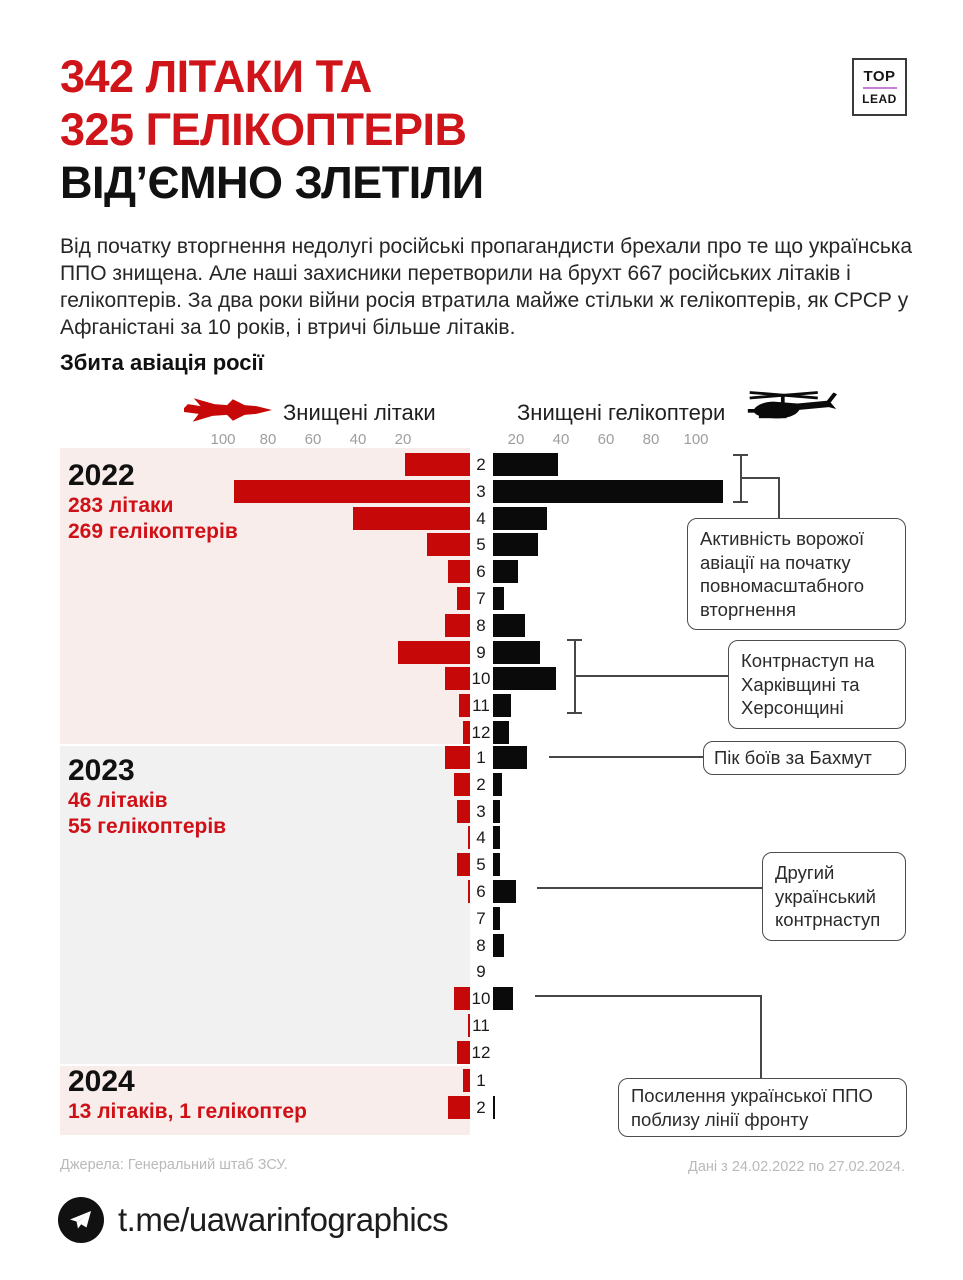 This screenshot has height=1280, width=963. I want to click on telegram-row: t.me/uawarinfographics, so click(253, 1220).